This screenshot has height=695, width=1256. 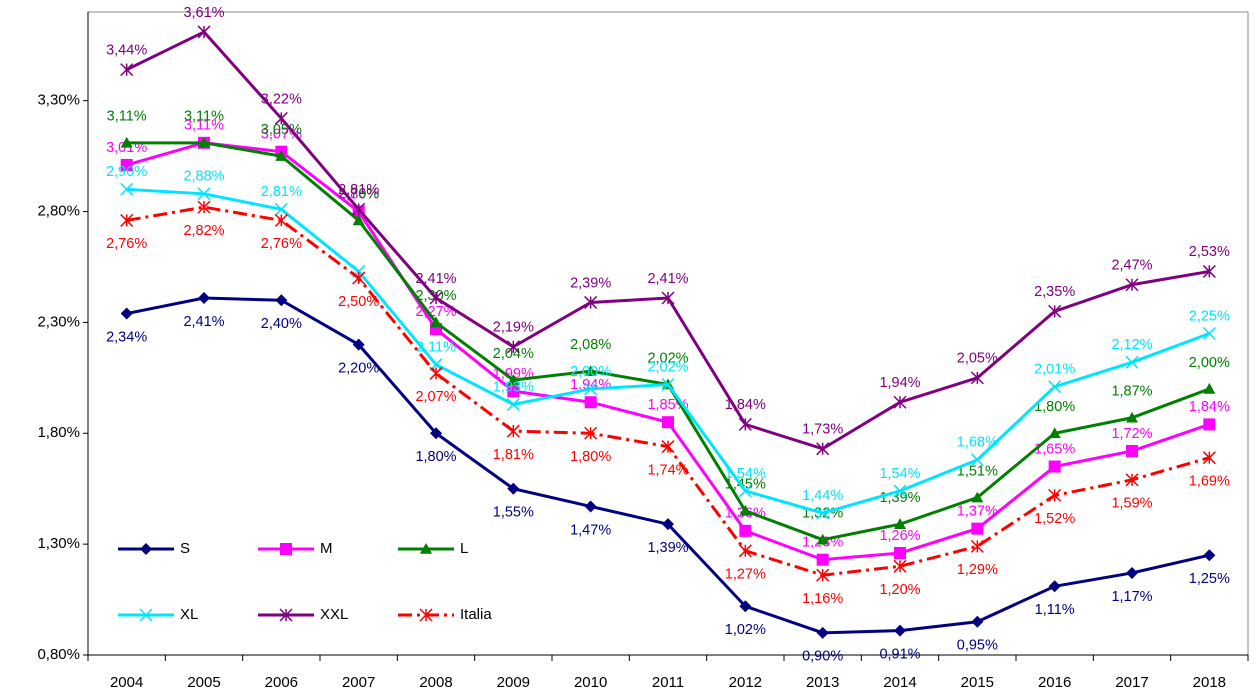 I want to click on data-label: 2,20%, so click(x=358, y=368).